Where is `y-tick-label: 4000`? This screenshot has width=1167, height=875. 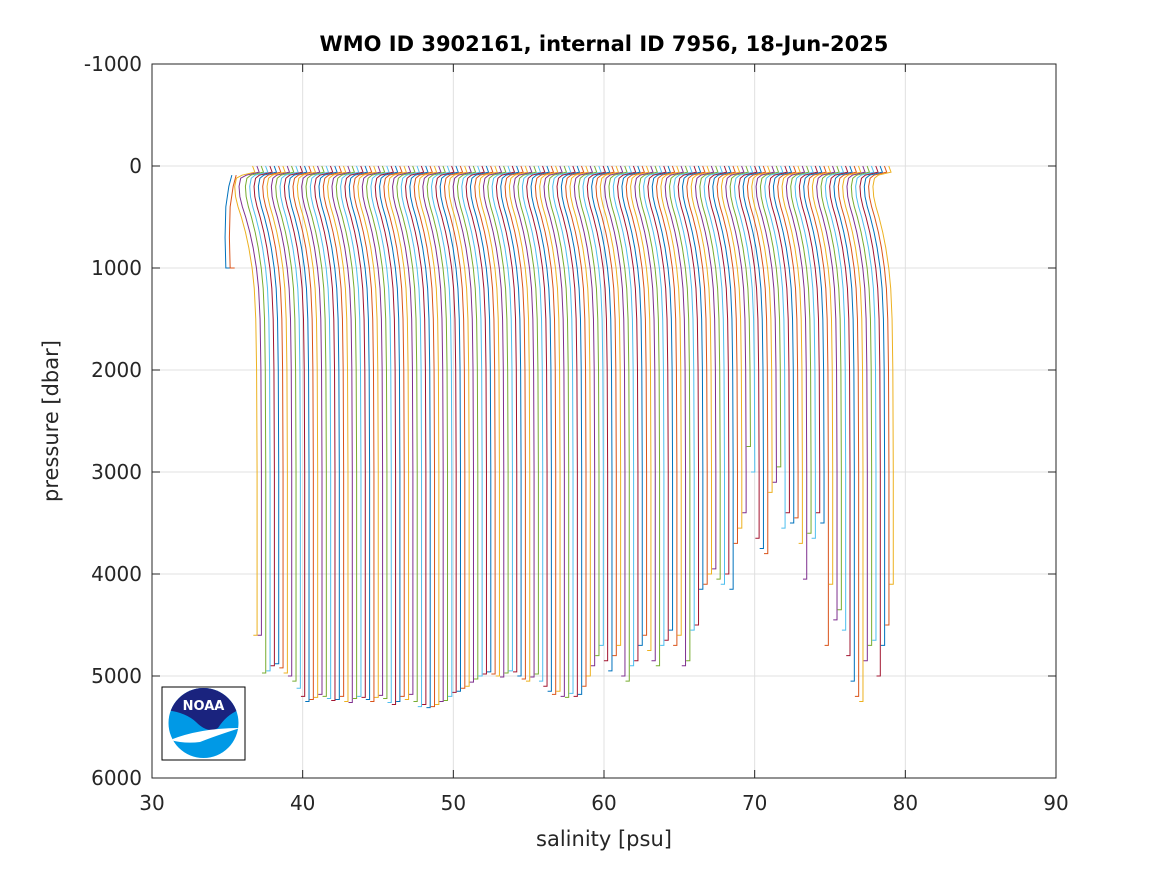
y-tick-label: 4000 is located at coordinates (116, 574).